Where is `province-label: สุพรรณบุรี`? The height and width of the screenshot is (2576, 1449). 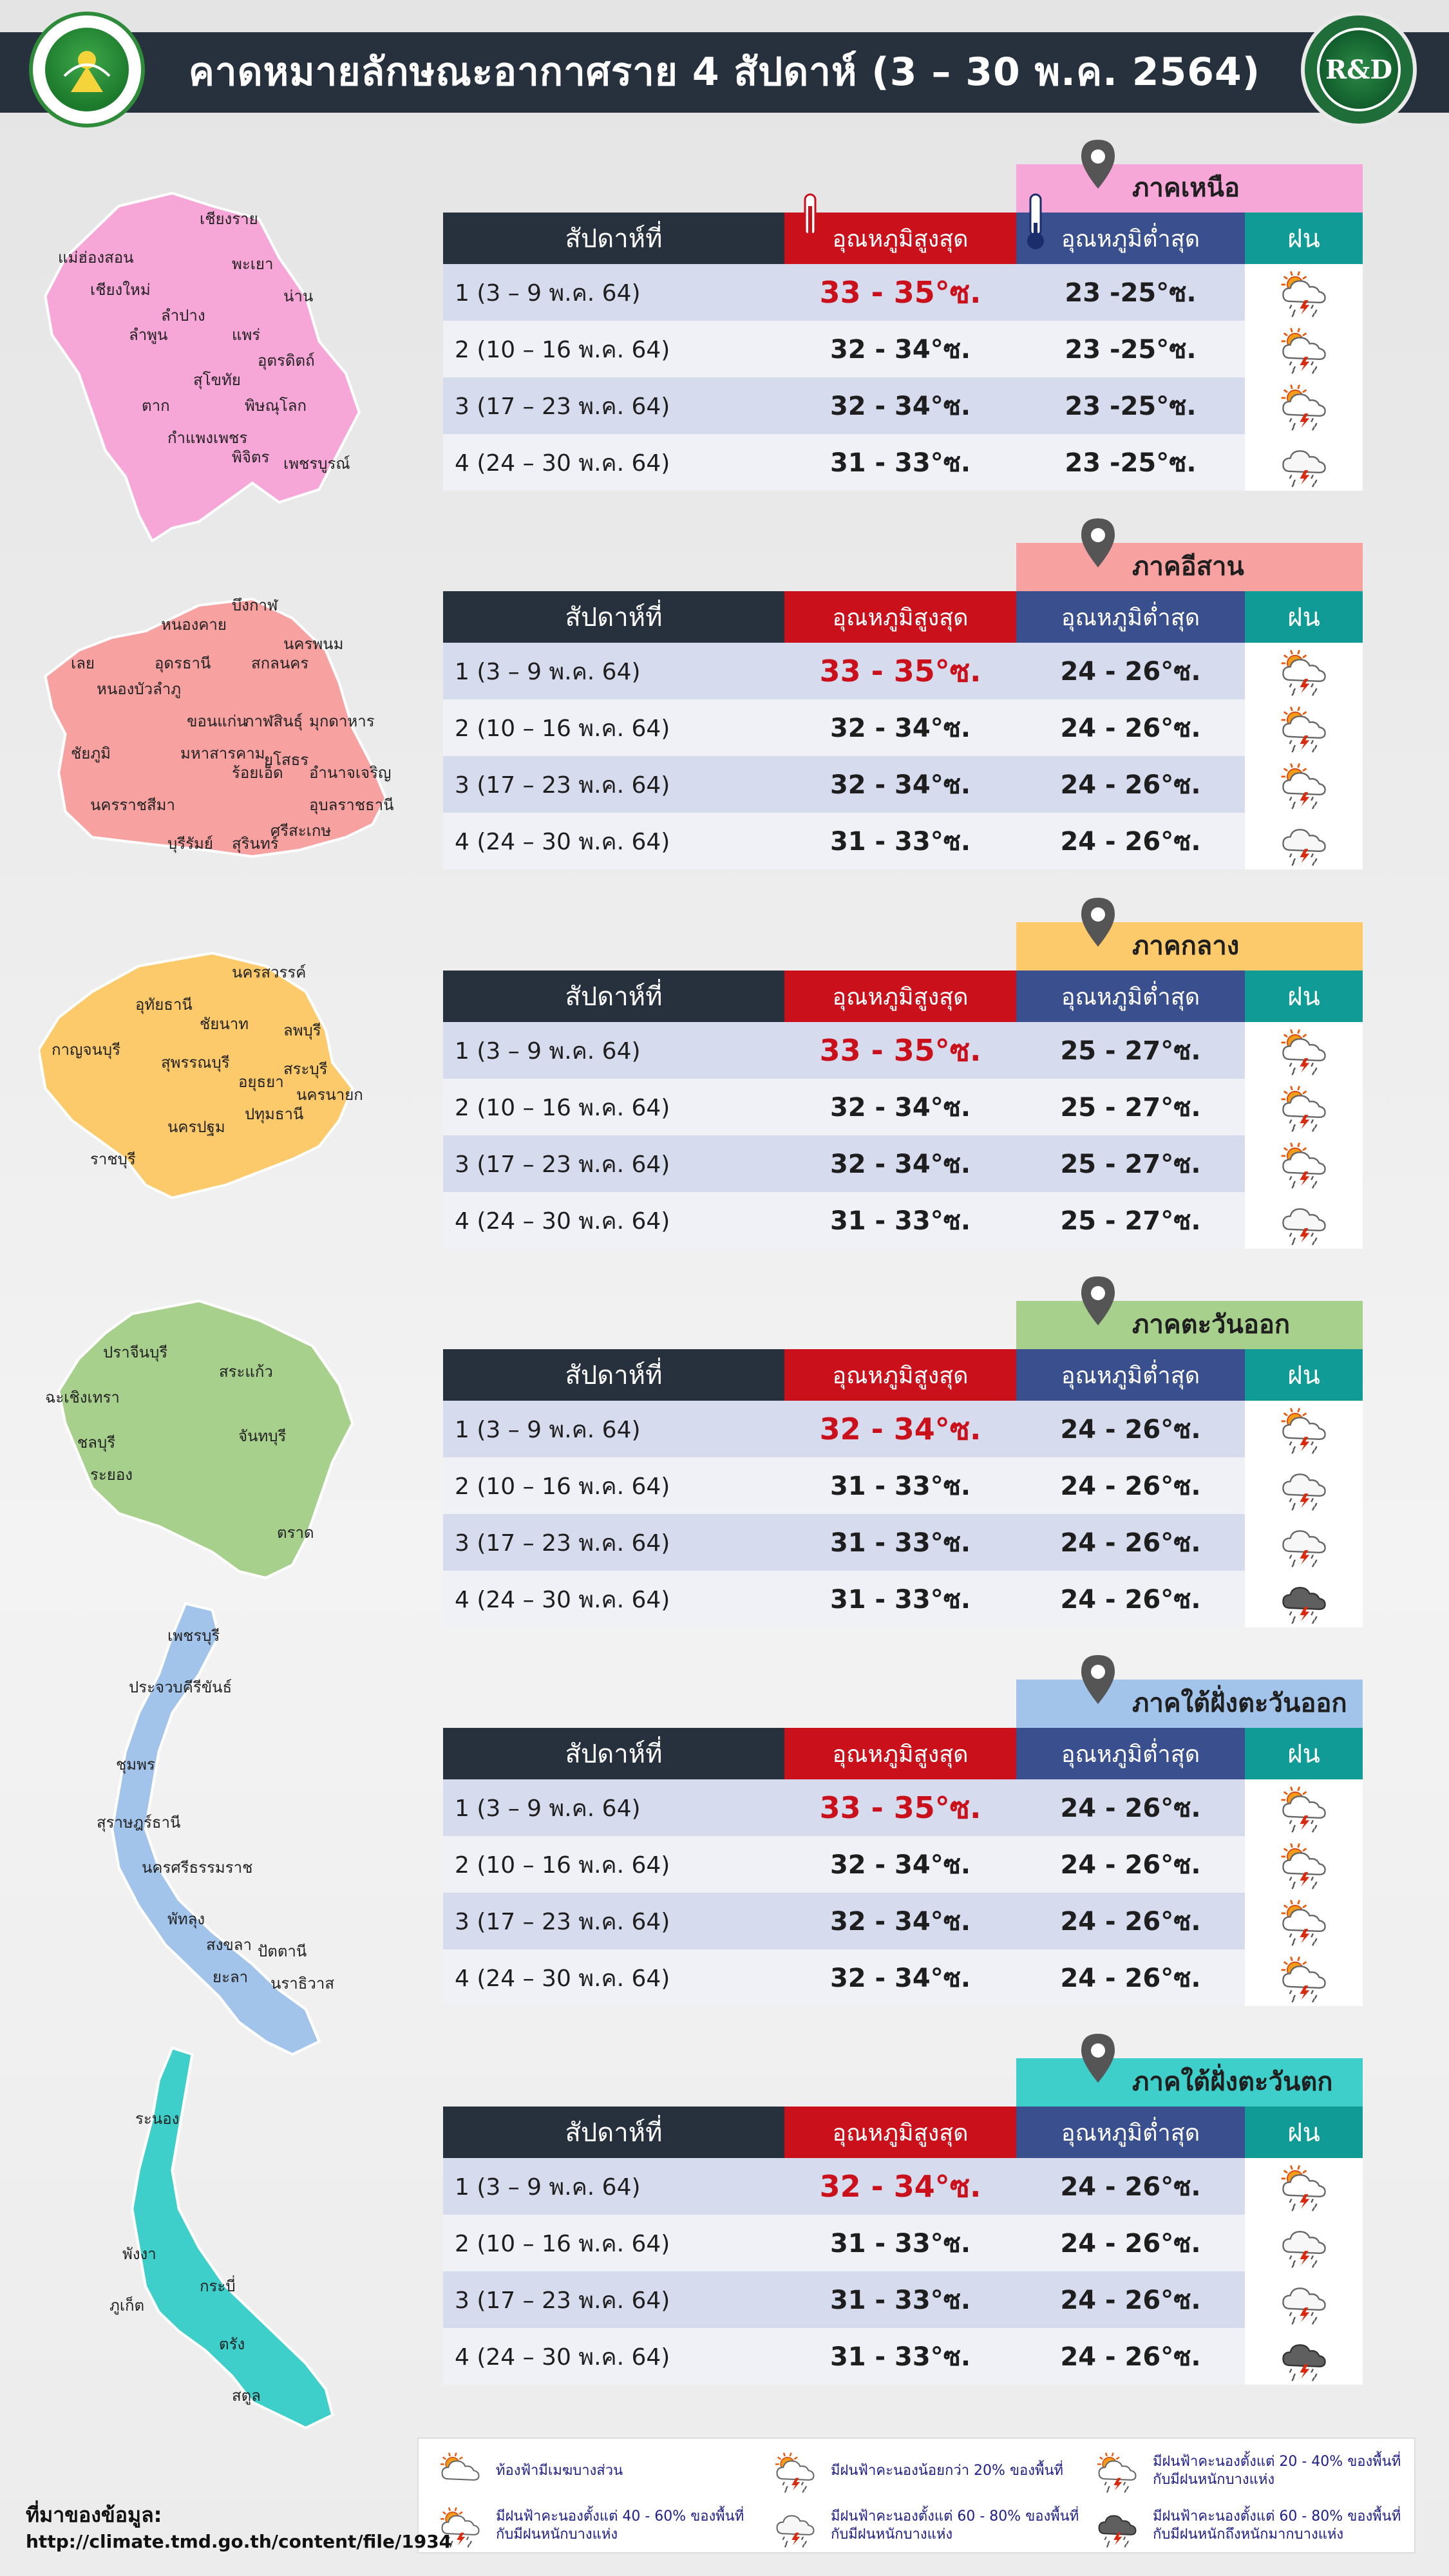 province-label: สุพรรณบุรี is located at coordinates (195, 1063).